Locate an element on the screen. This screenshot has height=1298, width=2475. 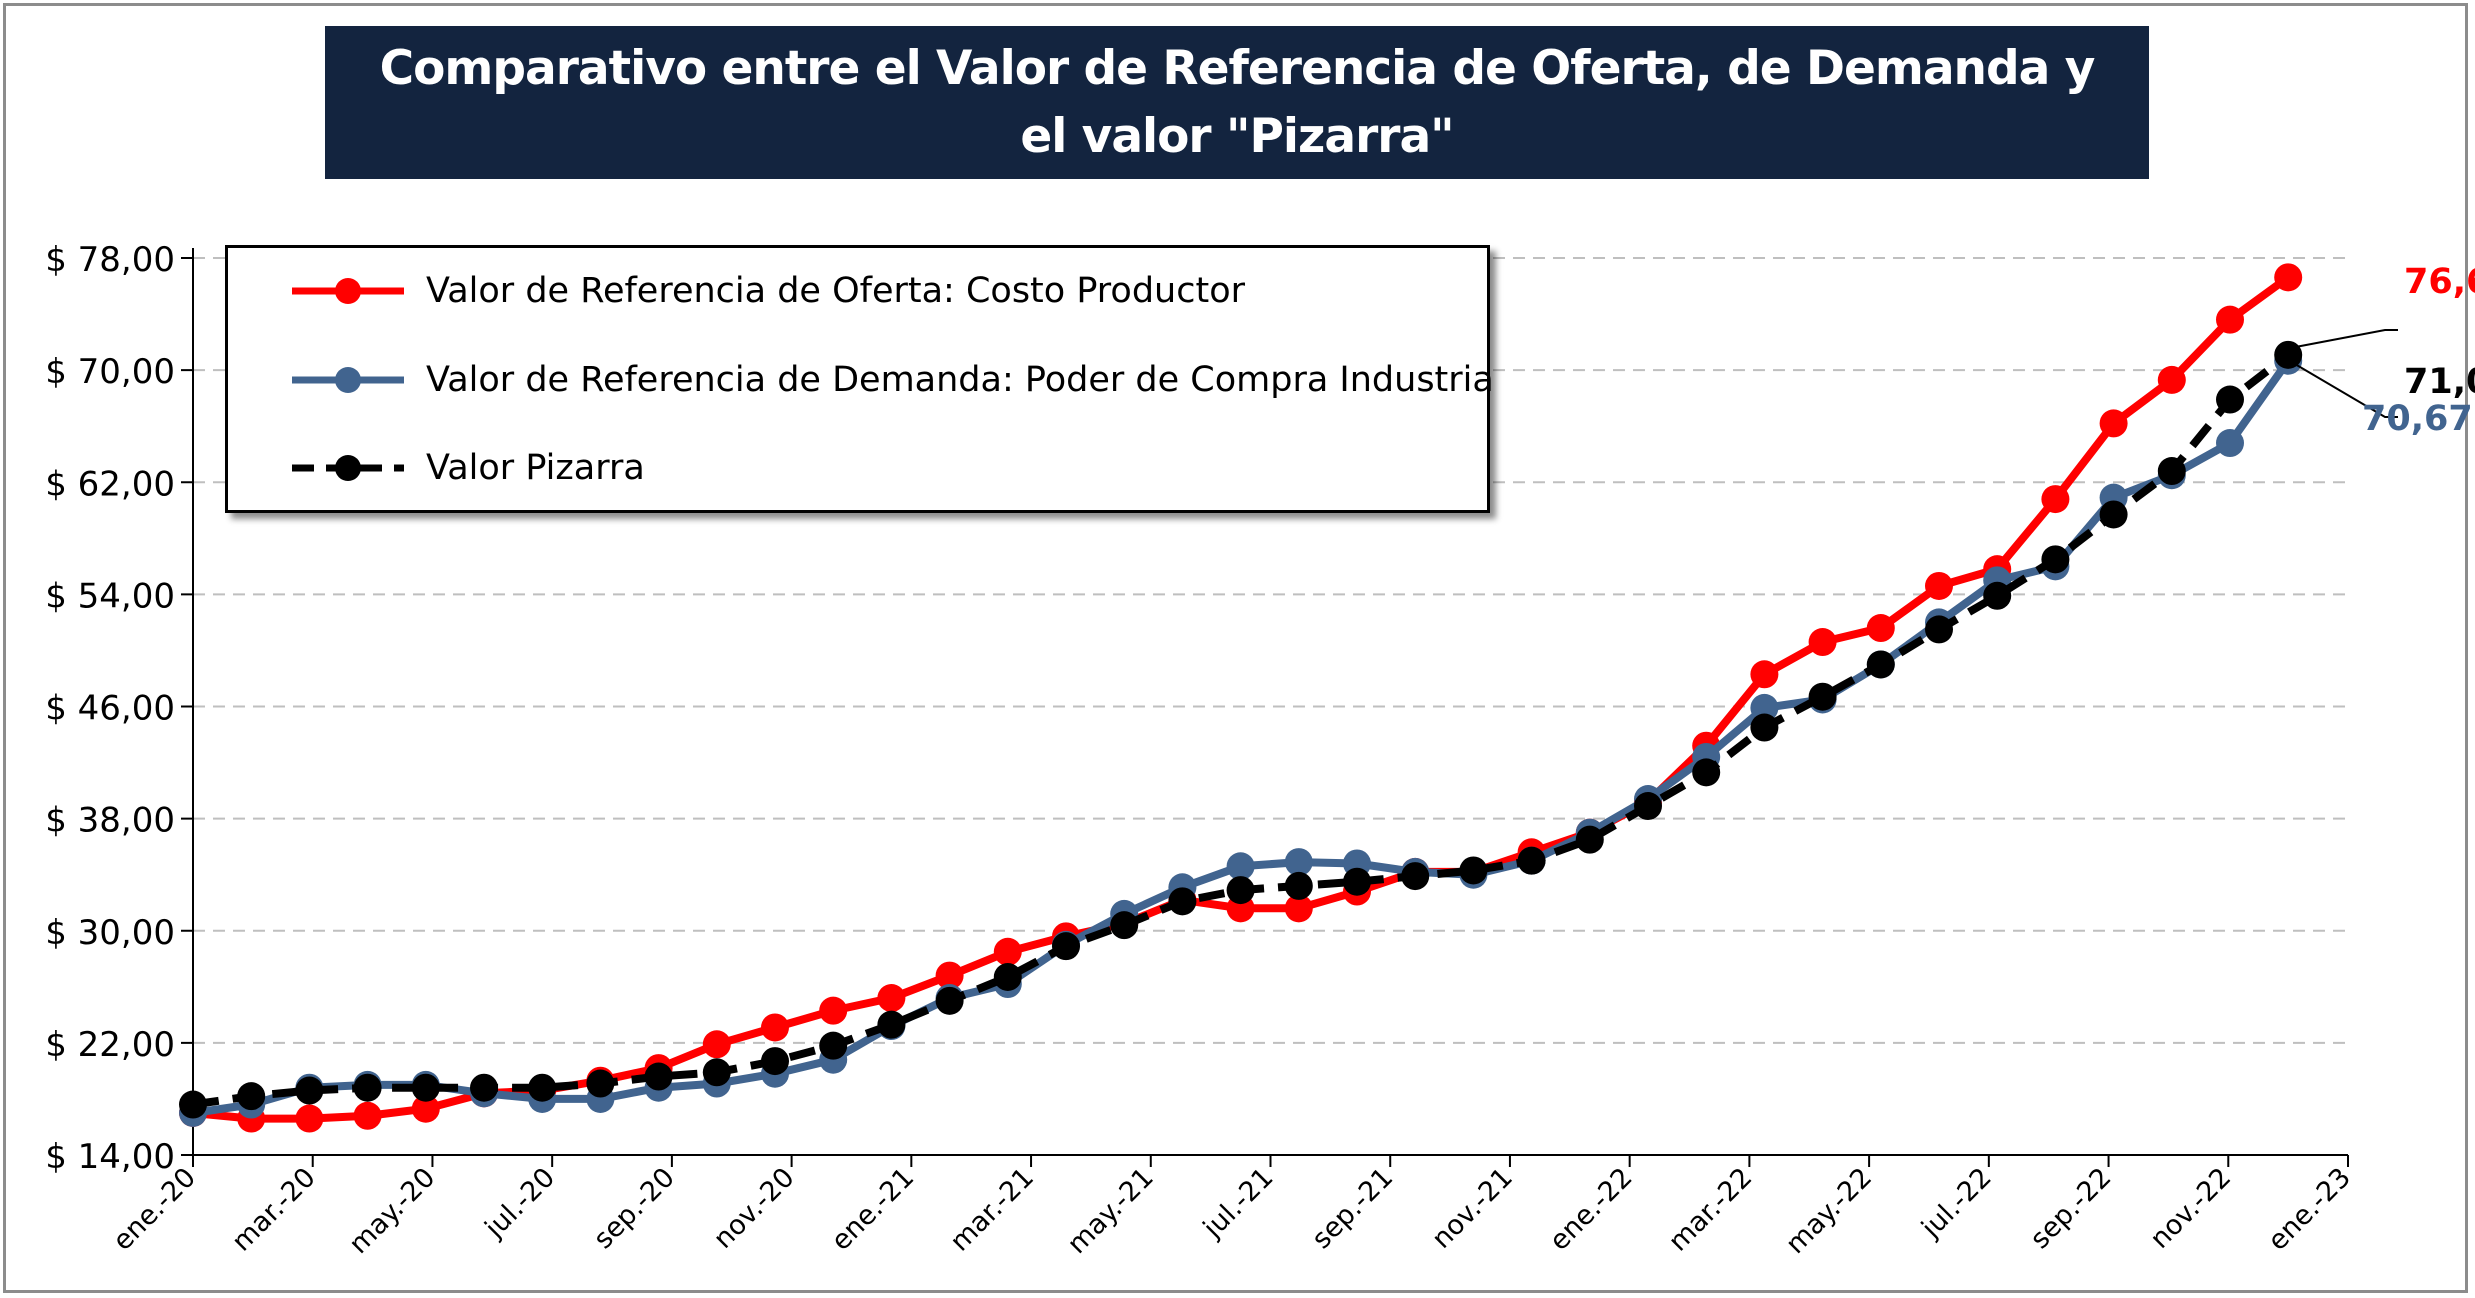
end-label-oferta: 76,62 is located at coordinates (2439, 282).